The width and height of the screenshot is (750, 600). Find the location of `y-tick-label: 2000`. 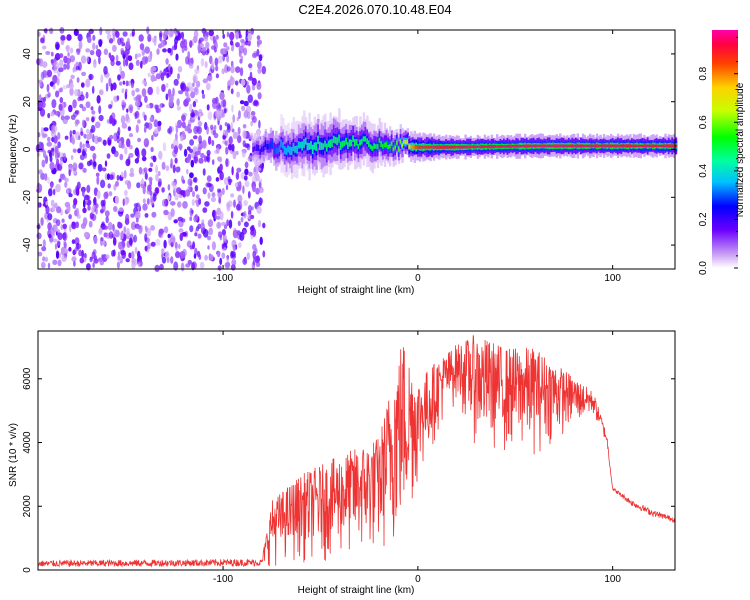

y-tick-label: 2000 is located at coordinates (27, 506).